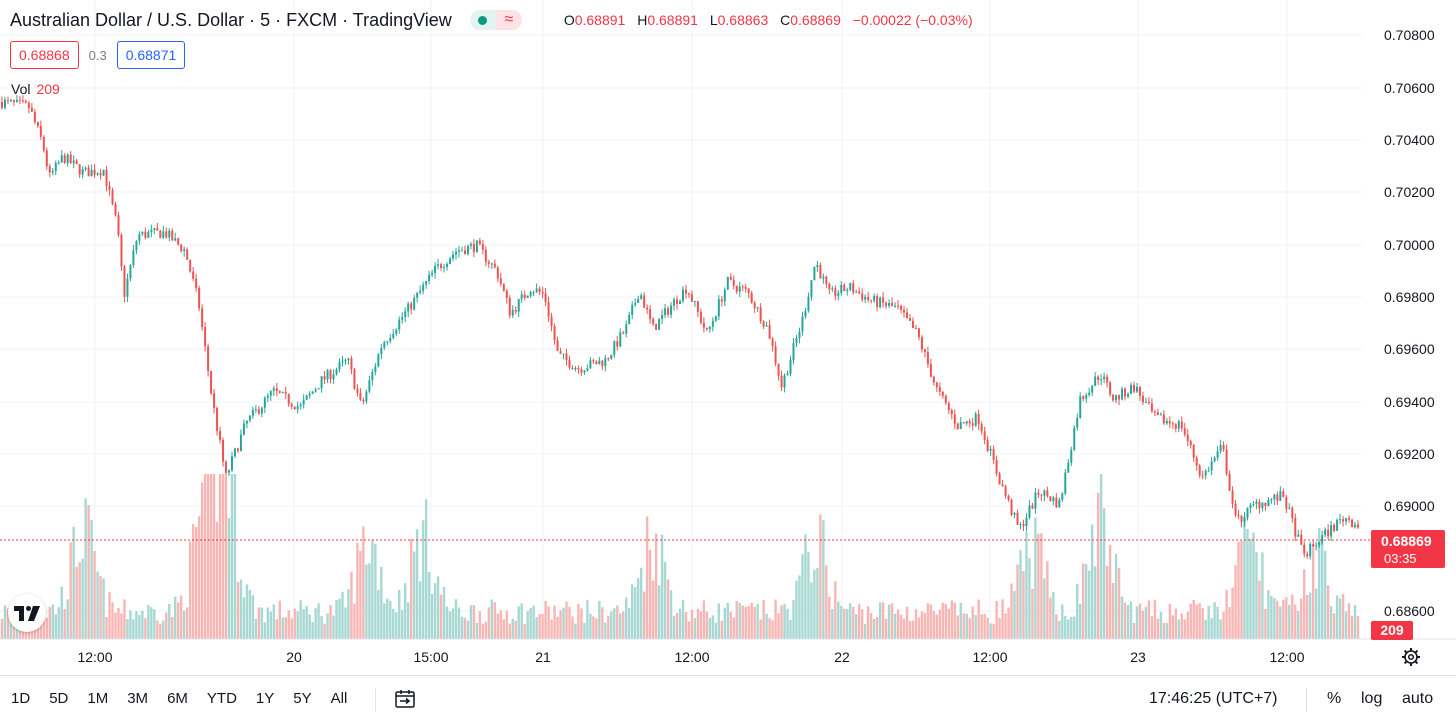 This screenshot has width=1456, height=724. I want to click on gear-icon, so click(1411, 659).